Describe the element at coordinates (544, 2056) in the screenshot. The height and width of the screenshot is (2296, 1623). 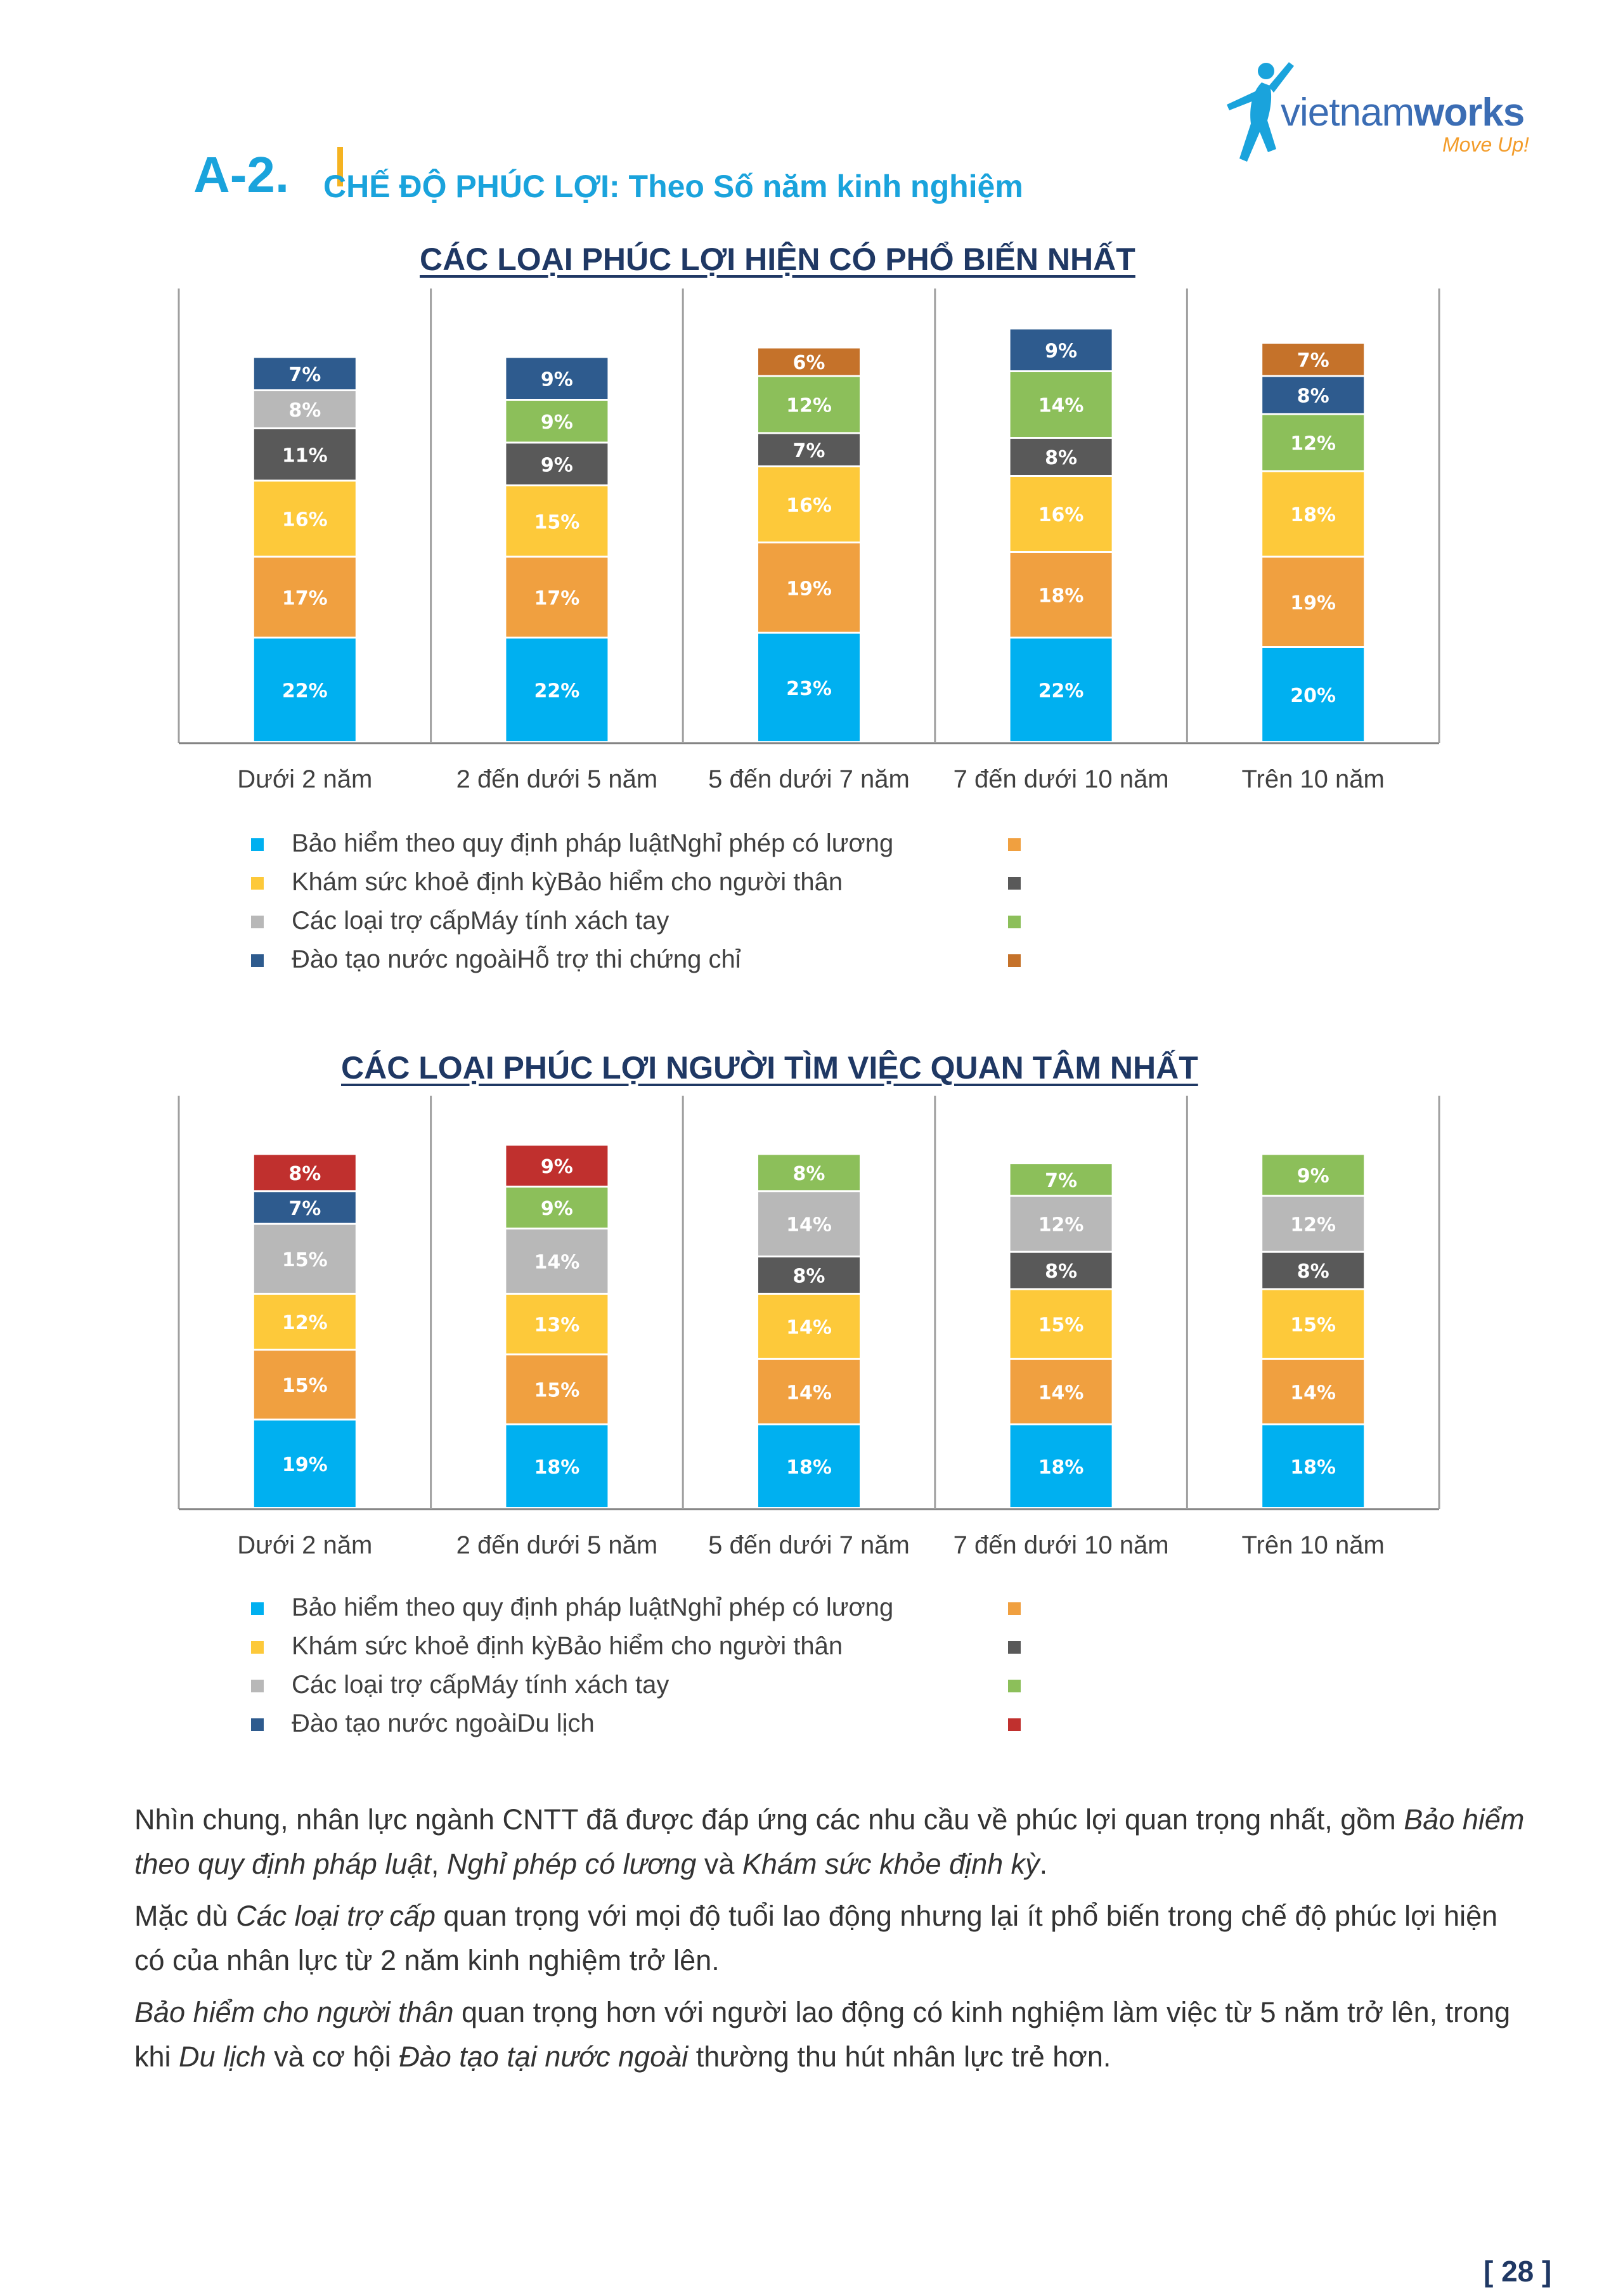
I see `emphasis-text: Đào tạo tại nước ngoài` at that location.